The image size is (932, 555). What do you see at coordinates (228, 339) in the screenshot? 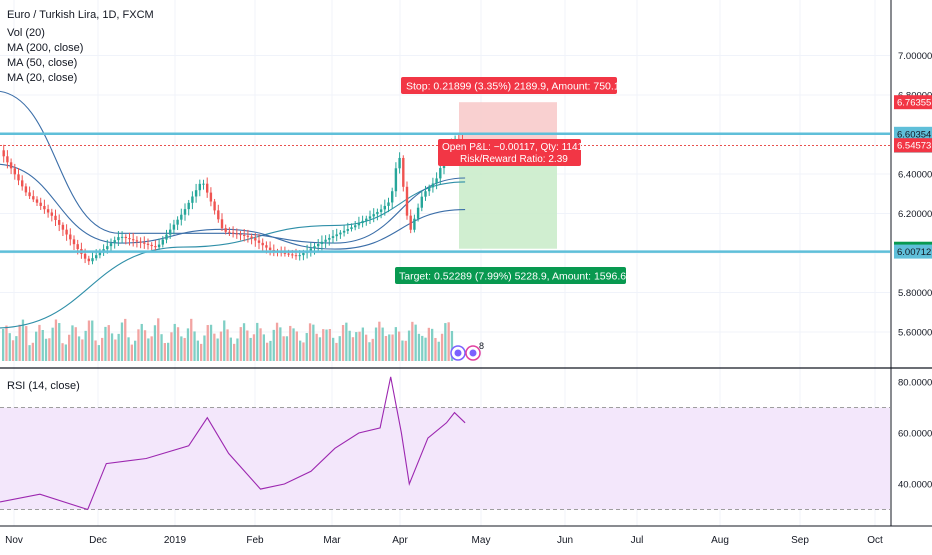
I see `volume-bars` at bounding box center [228, 339].